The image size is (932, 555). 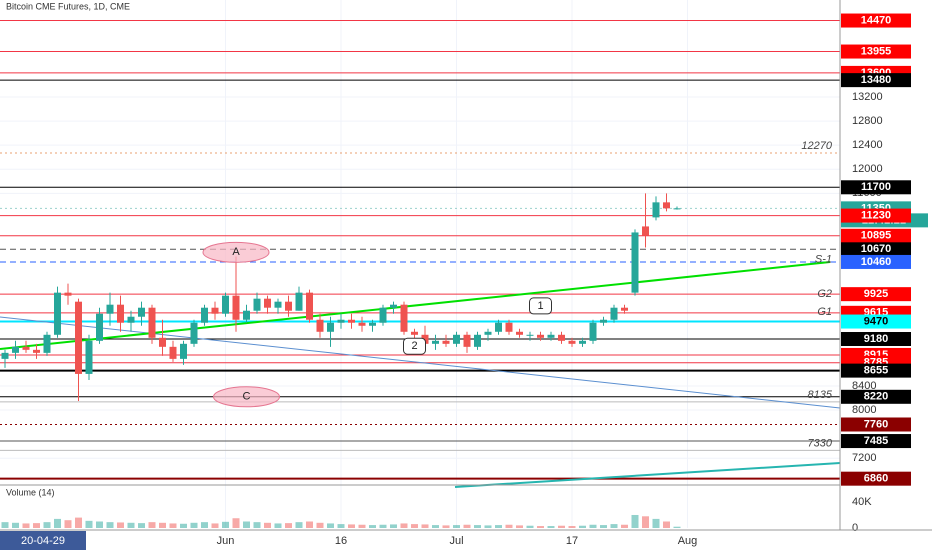 I want to click on level-label: 8655, so click(x=876, y=371).